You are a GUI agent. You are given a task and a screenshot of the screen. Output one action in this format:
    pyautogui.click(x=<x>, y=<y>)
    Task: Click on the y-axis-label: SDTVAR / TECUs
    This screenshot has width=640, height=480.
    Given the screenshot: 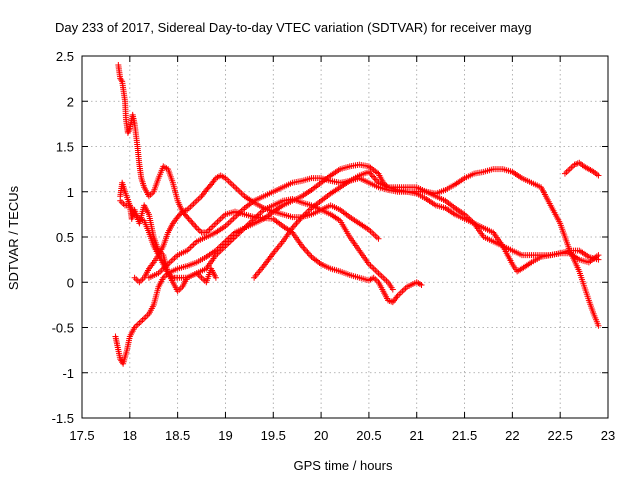 What is the action you would take?
    pyautogui.click(x=13, y=237)
    